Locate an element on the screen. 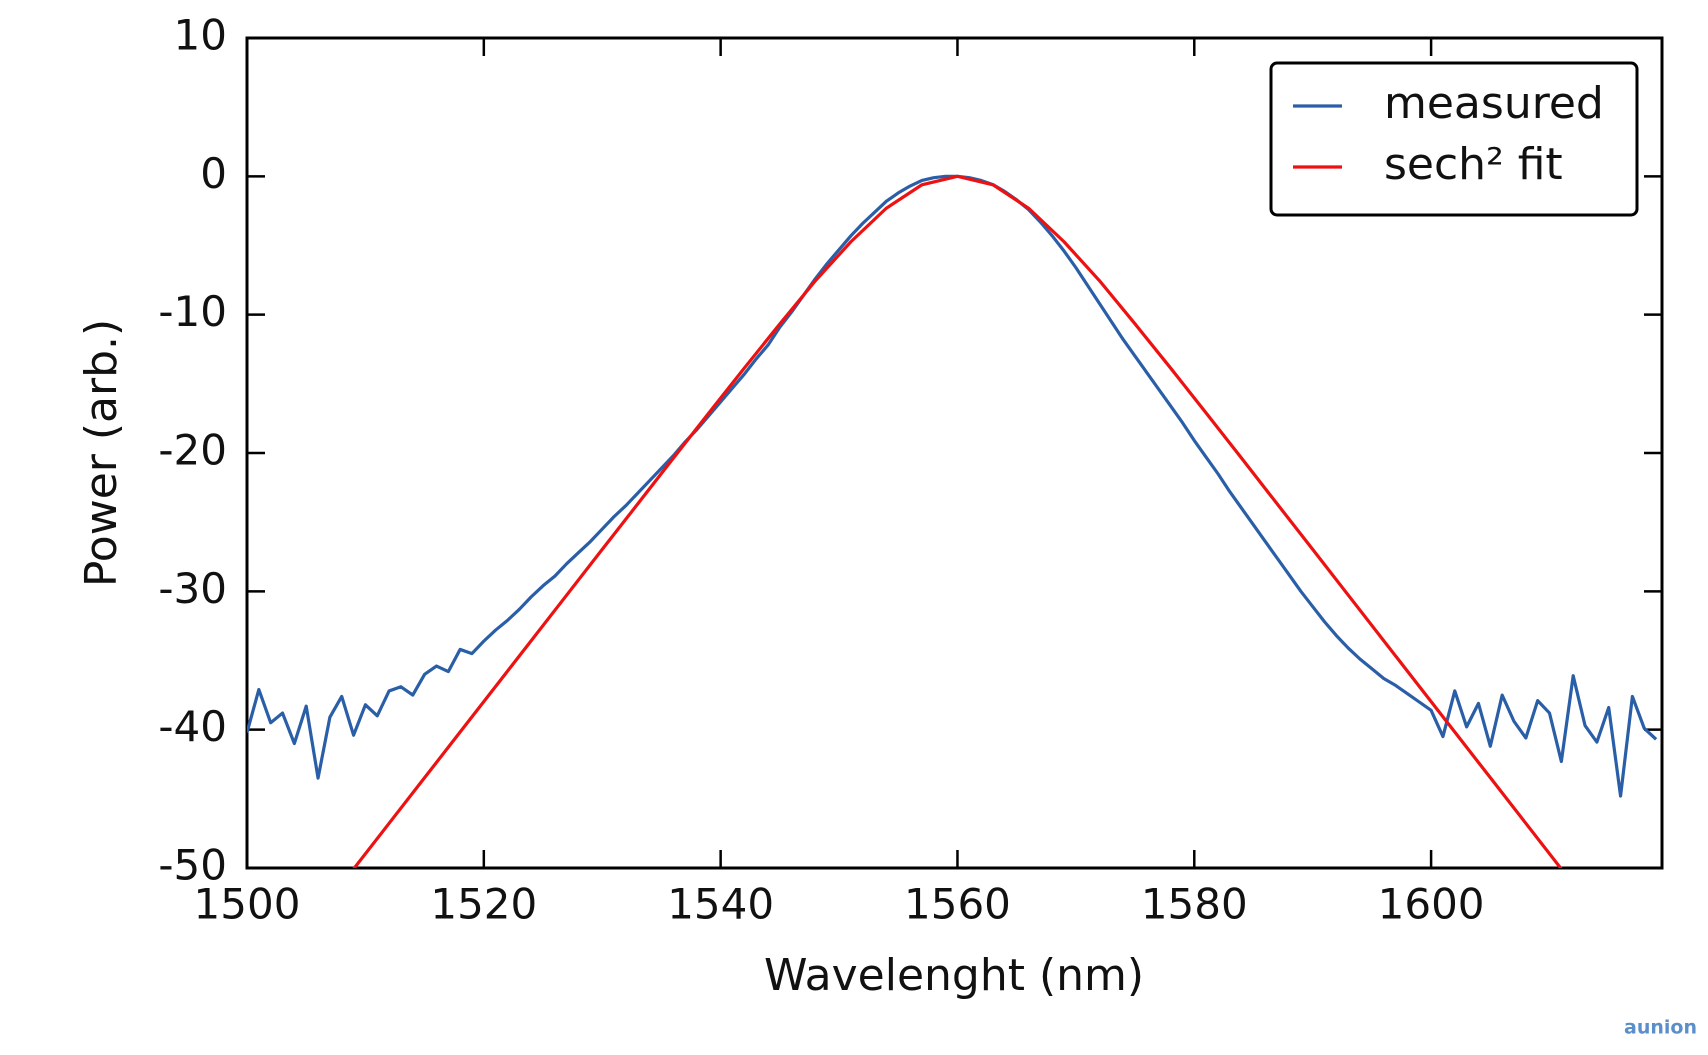  x-tick-label: 1540 is located at coordinates (720, 904).